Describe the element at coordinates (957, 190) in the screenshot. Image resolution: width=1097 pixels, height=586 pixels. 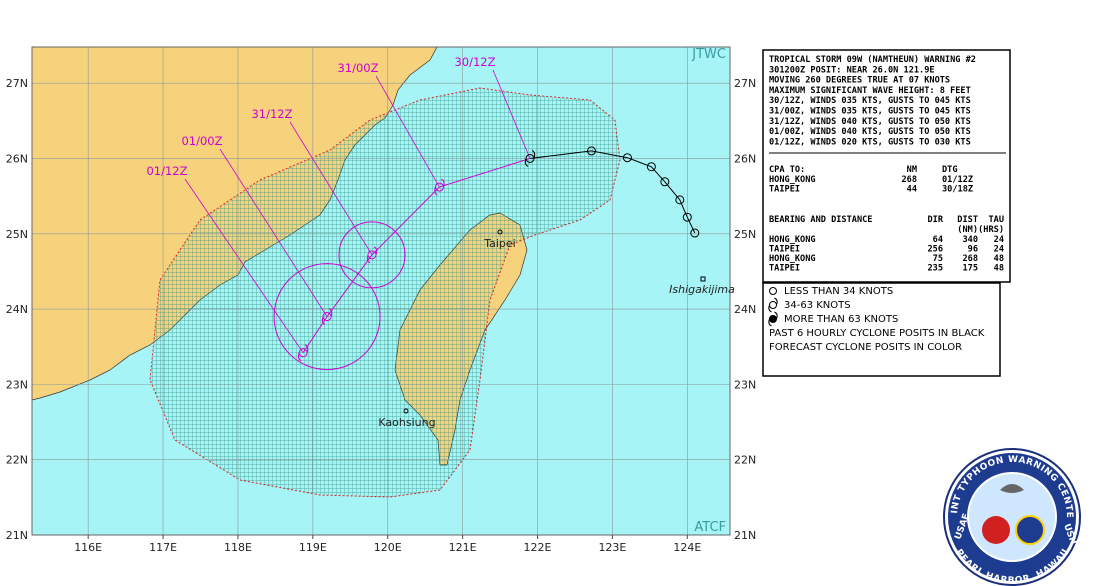
I see `cpa-cell: 30/18Z` at that location.